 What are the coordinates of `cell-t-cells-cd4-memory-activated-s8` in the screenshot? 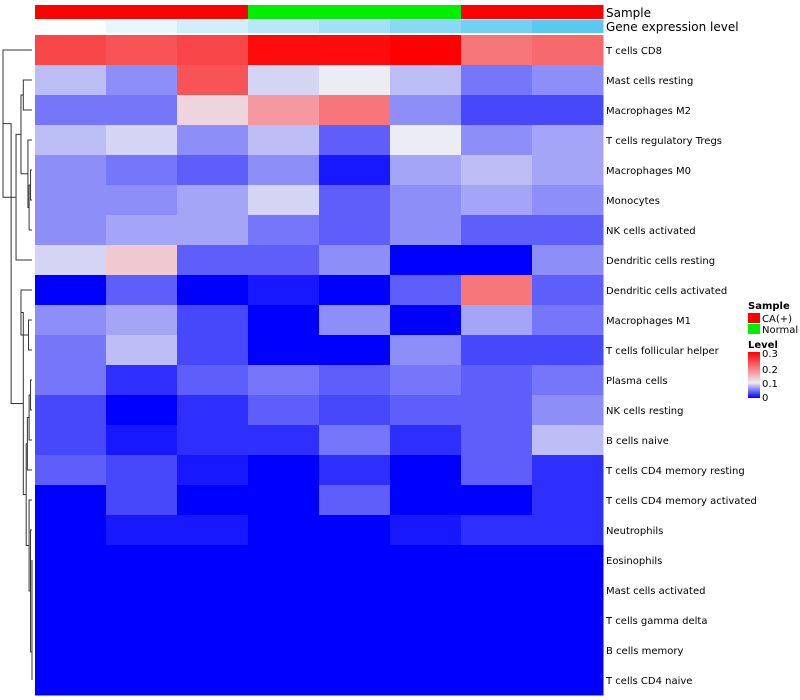 It's located at (568, 500).